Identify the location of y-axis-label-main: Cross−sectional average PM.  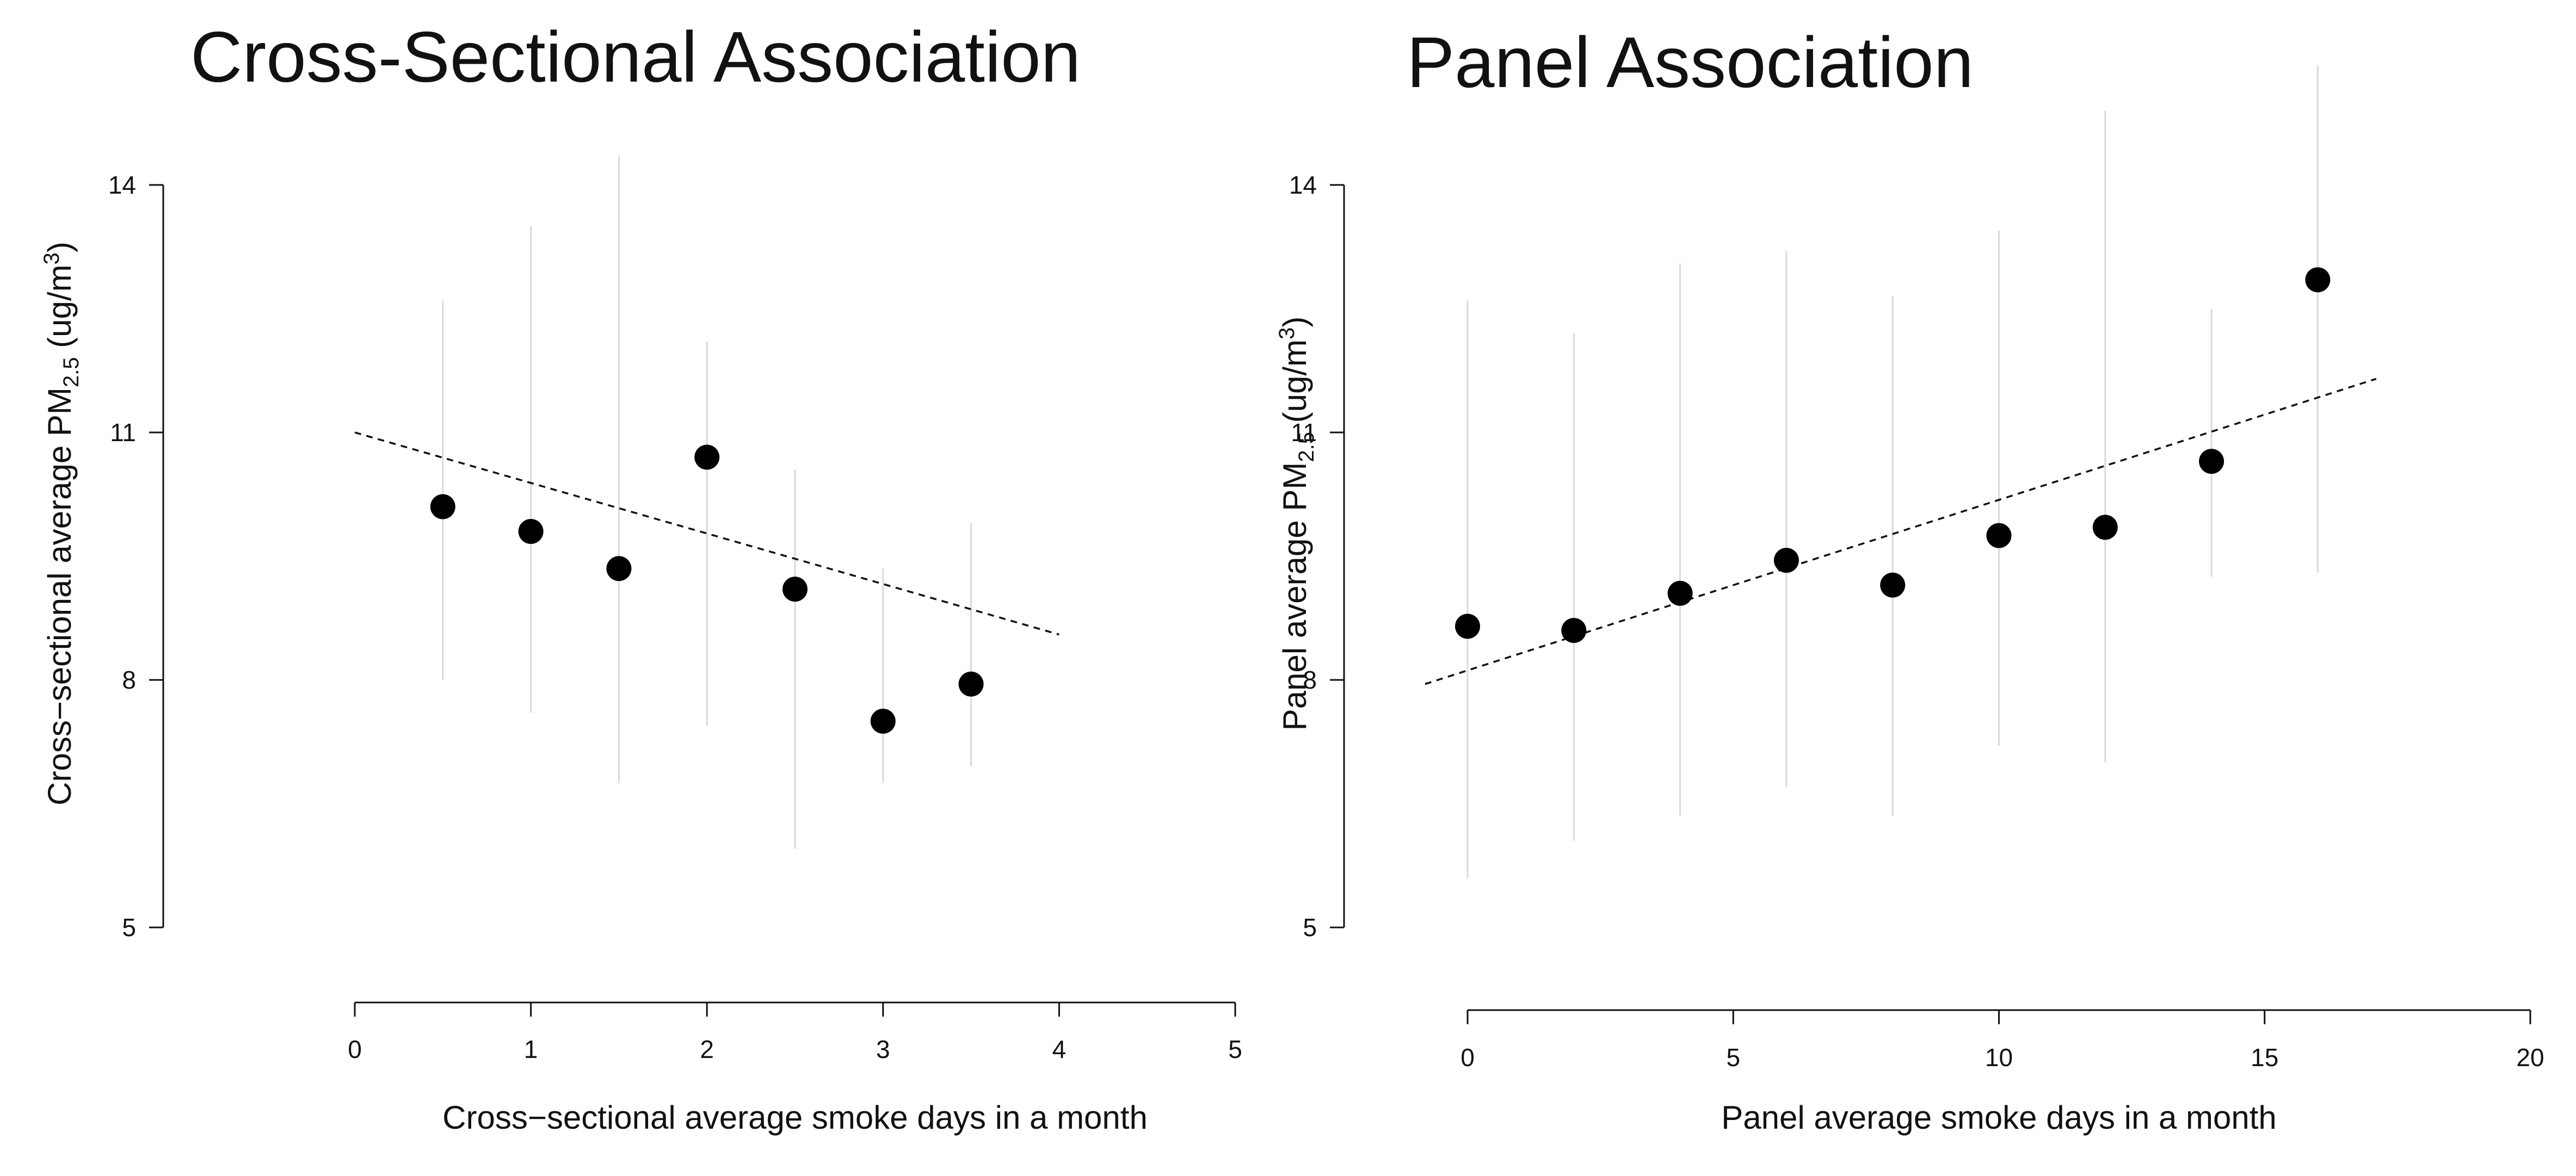
(59, 597).